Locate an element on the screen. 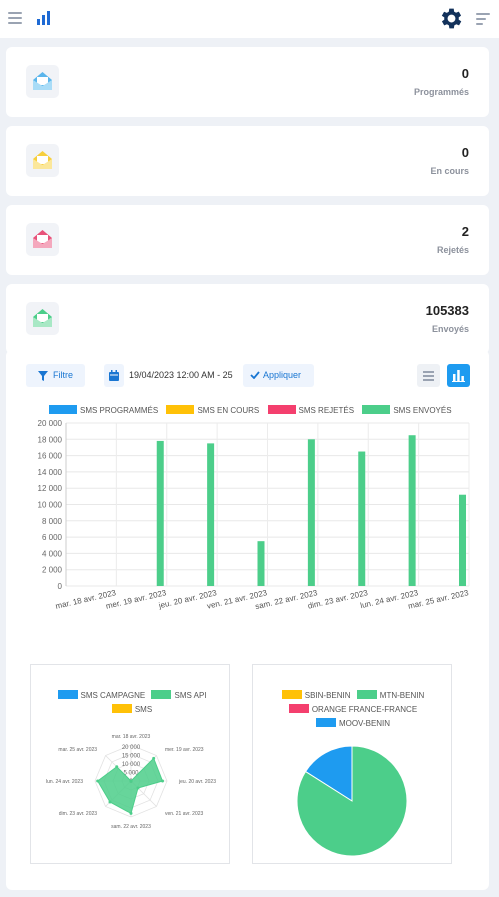  legend-item: SBIN-BENIN is located at coordinates (316, 695).